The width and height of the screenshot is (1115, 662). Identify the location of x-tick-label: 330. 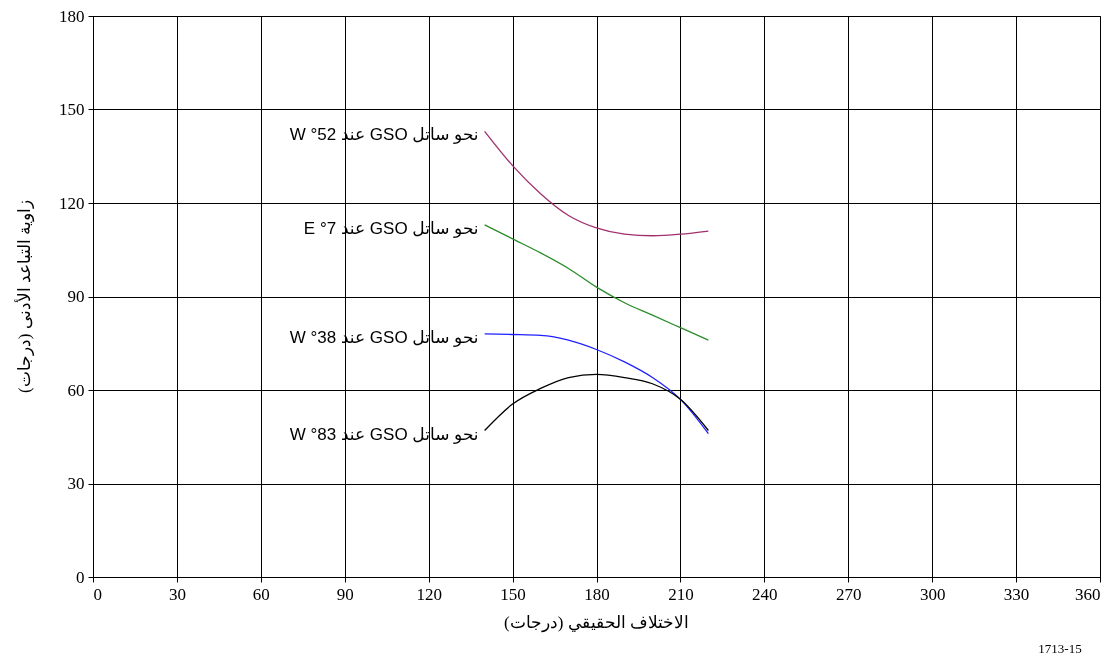
(1016, 594).